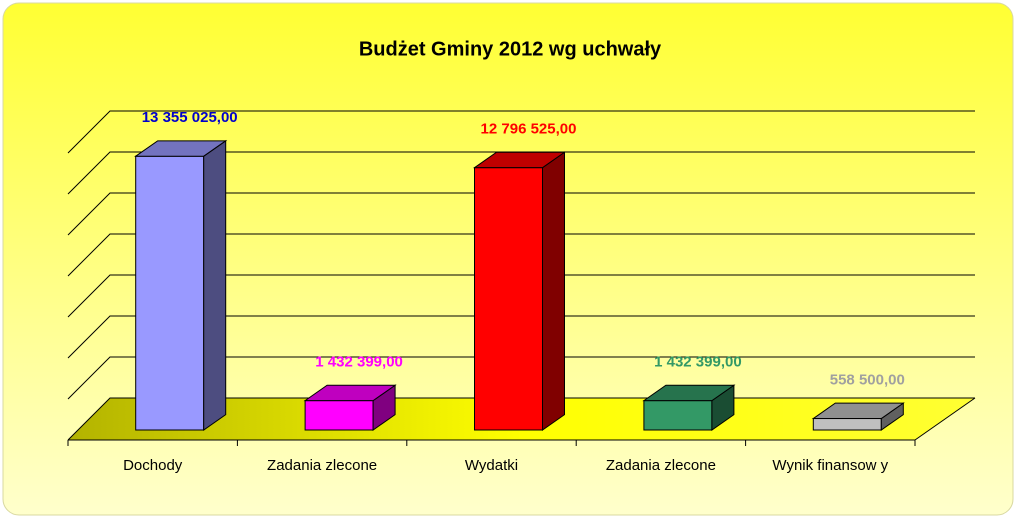 Image resolution: width=1018 pixels, height=519 pixels. What do you see at coordinates (153, 465) in the screenshot?
I see `x-tick-label: Dochody` at bounding box center [153, 465].